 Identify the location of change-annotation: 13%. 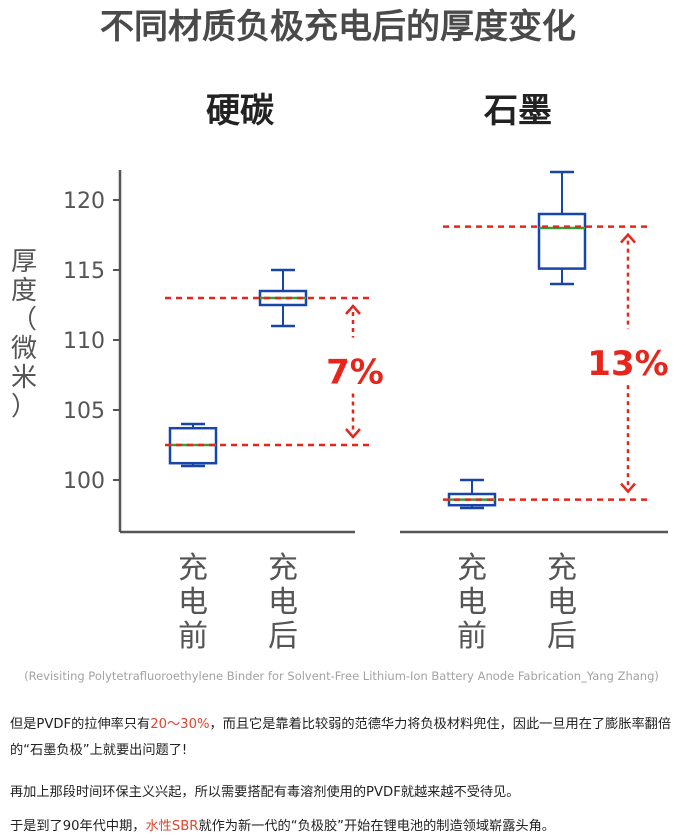
(627, 364).